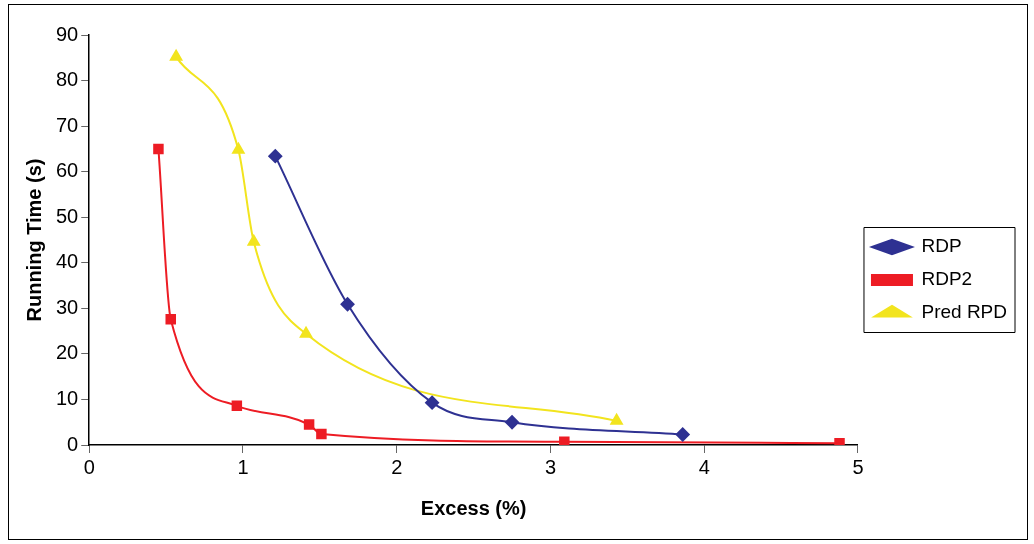  I want to click on legend-label: RDP2, so click(947, 279).